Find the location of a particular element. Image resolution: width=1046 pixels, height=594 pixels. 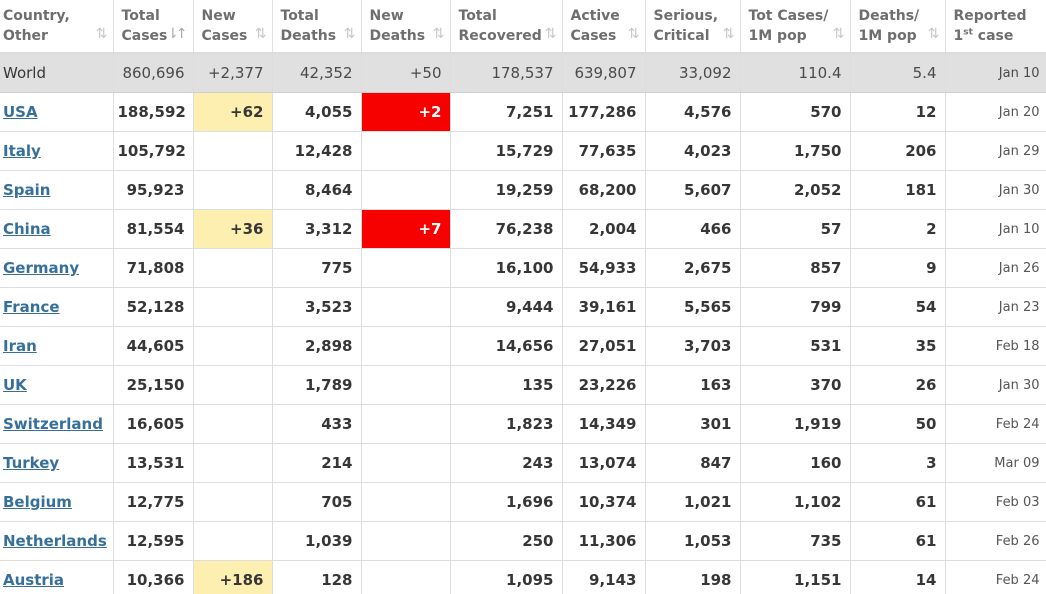

first-case-cell: Feb 24 is located at coordinates (995, 577).